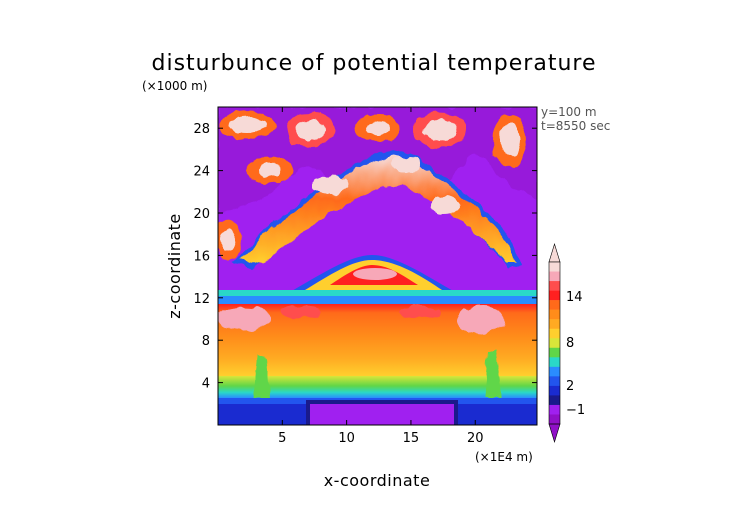 The width and height of the screenshot is (752, 532). I want to click on x-axis-unit: (×1E4 m), so click(504, 457).